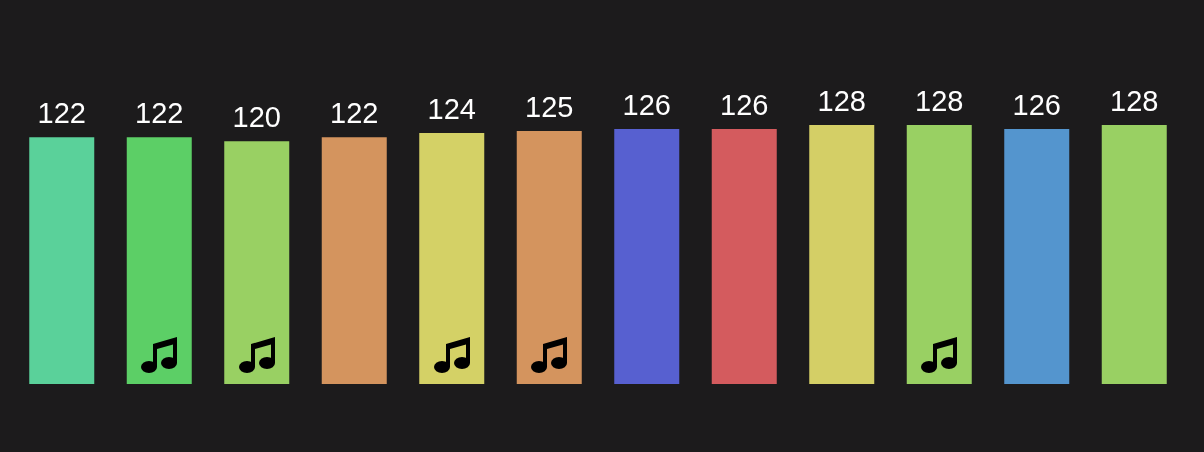 The width and height of the screenshot is (1204, 452). Describe the element at coordinates (549, 107) in the screenshot. I see `data-label: 125` at that location.